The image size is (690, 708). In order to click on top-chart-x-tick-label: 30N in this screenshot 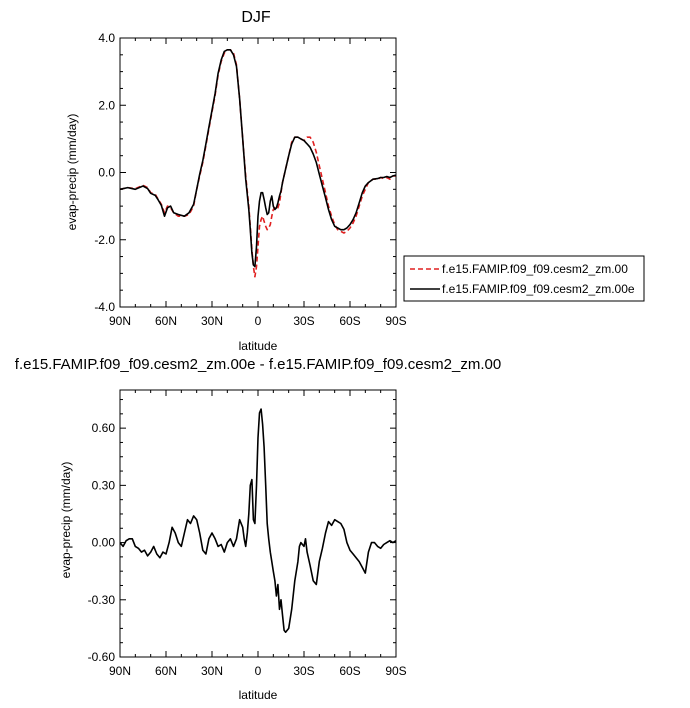, I will do `click(212, 321)`.